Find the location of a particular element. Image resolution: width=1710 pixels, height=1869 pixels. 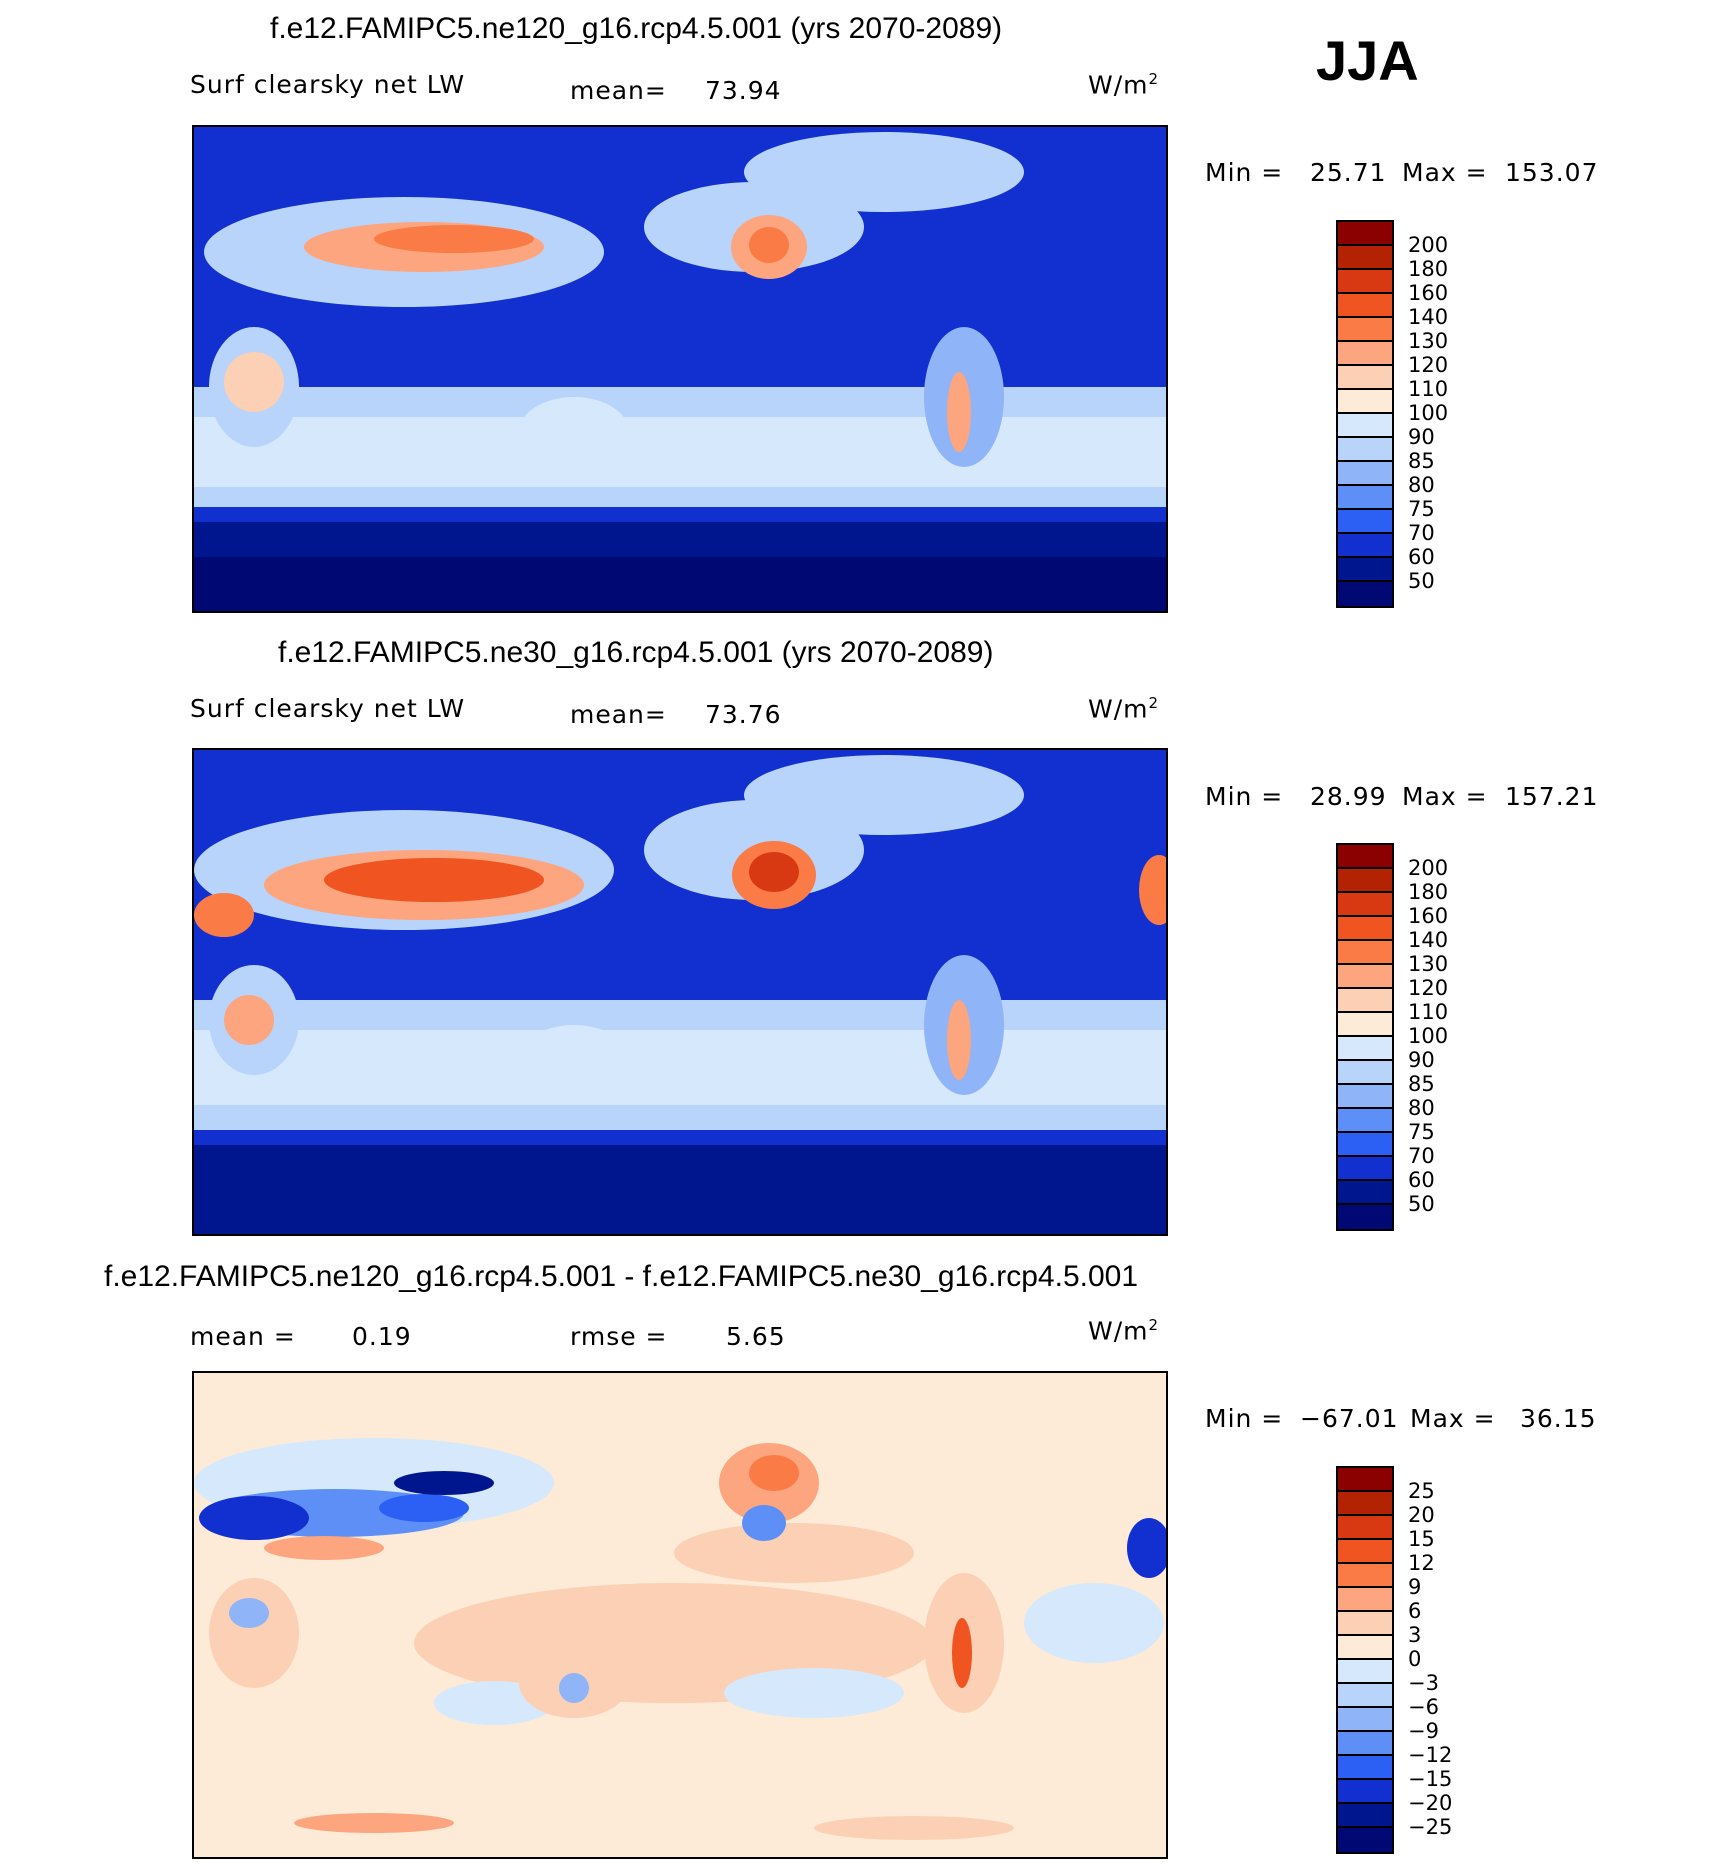

panel3-max-label: Max = is located at coordinates (1453, 1418).